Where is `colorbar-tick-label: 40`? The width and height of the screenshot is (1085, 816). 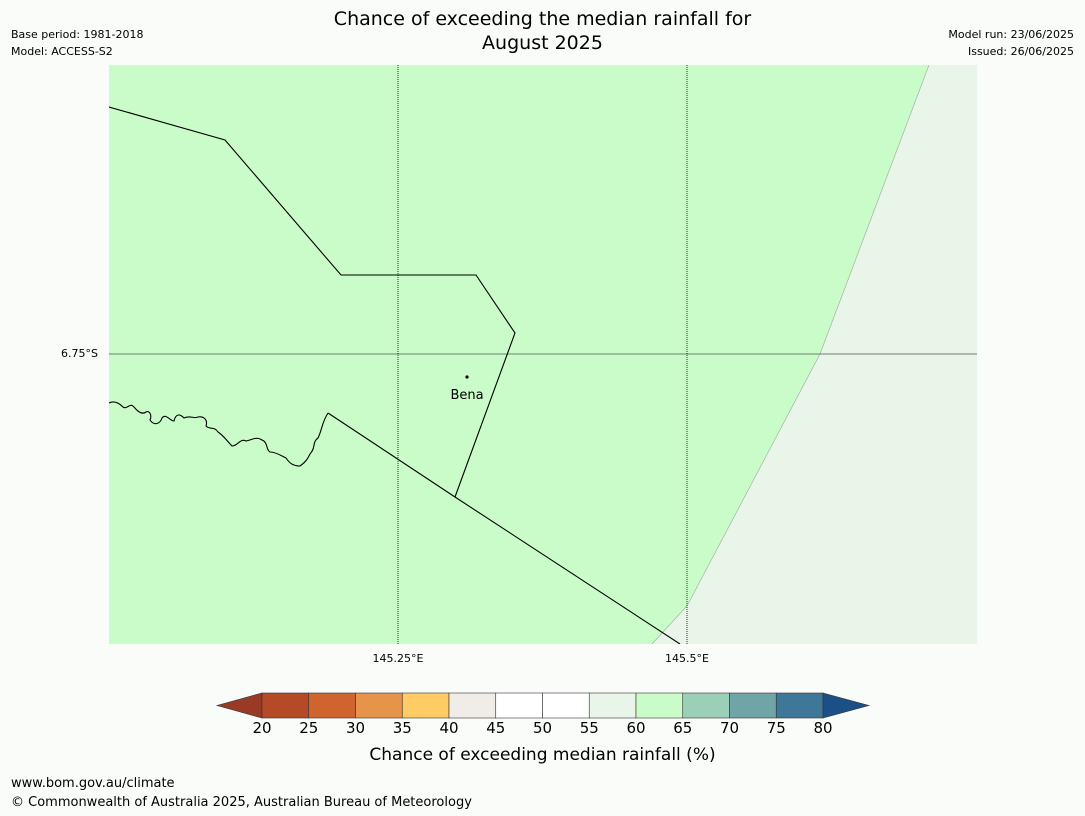 colorbar-tick-label: 40 is located at coordinates (449, 728).